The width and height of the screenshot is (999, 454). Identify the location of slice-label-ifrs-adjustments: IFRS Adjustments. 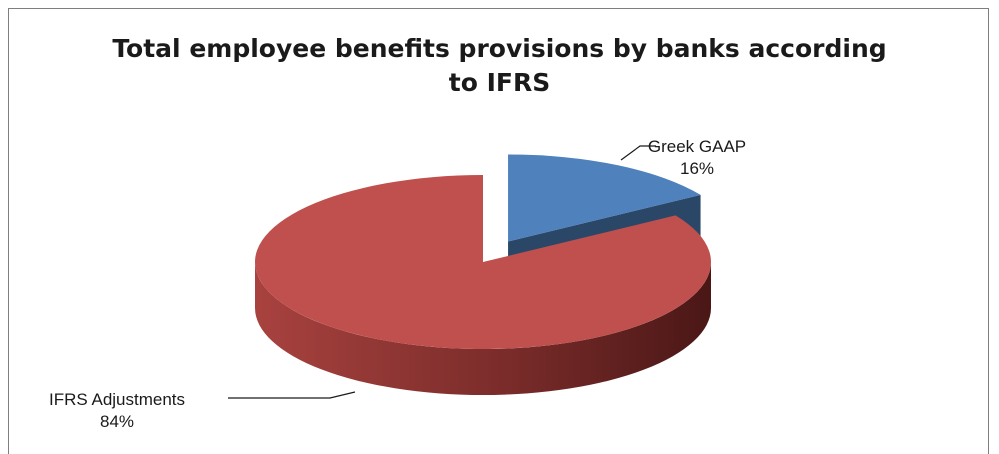
(117, 399).